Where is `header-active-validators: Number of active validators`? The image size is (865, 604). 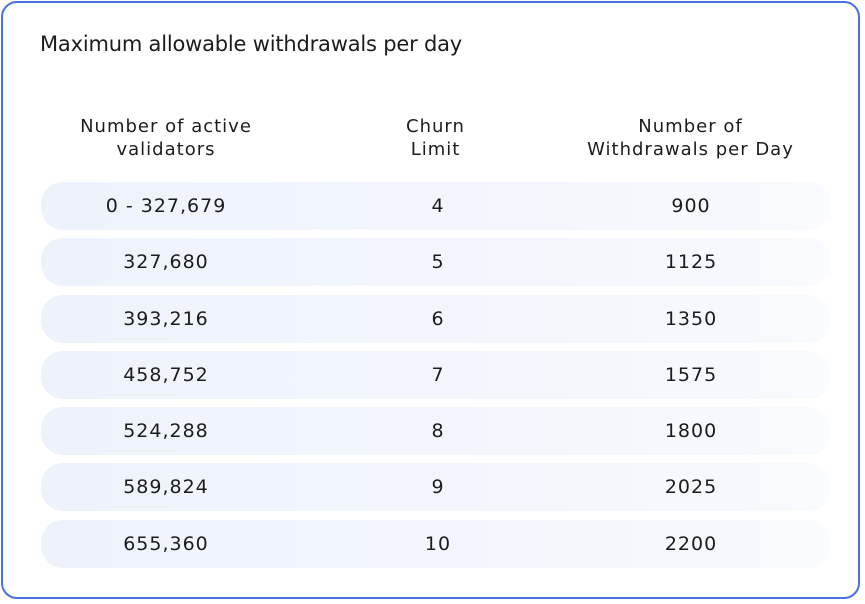 header-active-validators: Number of active validators is located at coordinates (166, 138).